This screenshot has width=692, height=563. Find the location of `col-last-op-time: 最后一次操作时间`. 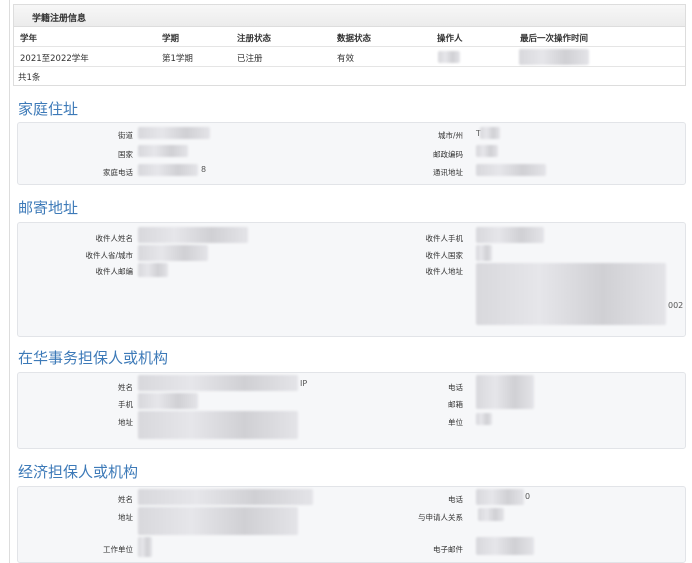

col-last-op-time: 最后一次操作时间 is located at coordinates (554, 39).